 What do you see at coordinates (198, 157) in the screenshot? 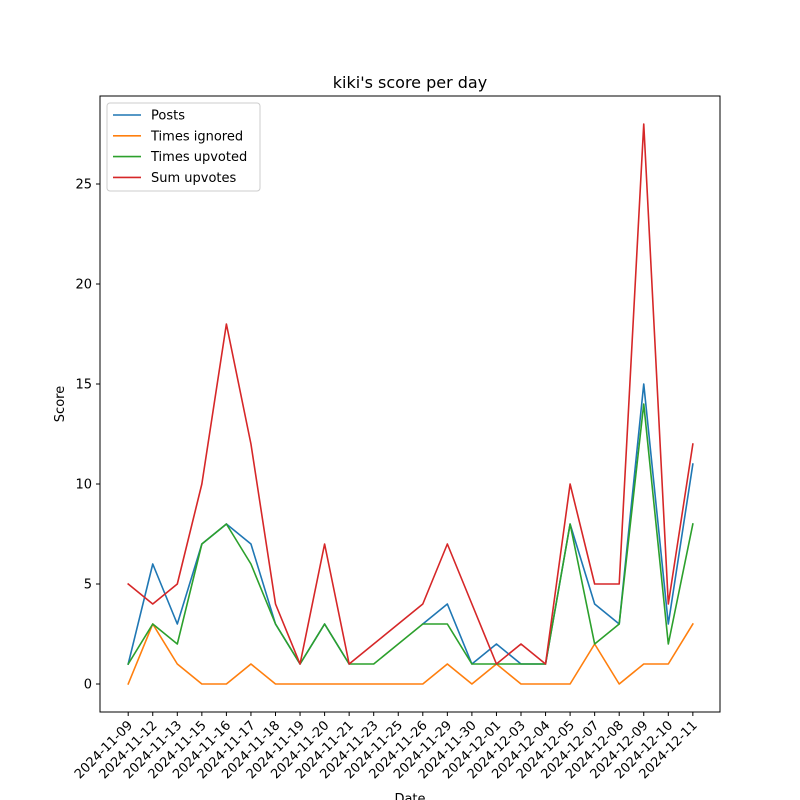
I see `legend-label: Times upvoted` at bounding box center [198, 157].